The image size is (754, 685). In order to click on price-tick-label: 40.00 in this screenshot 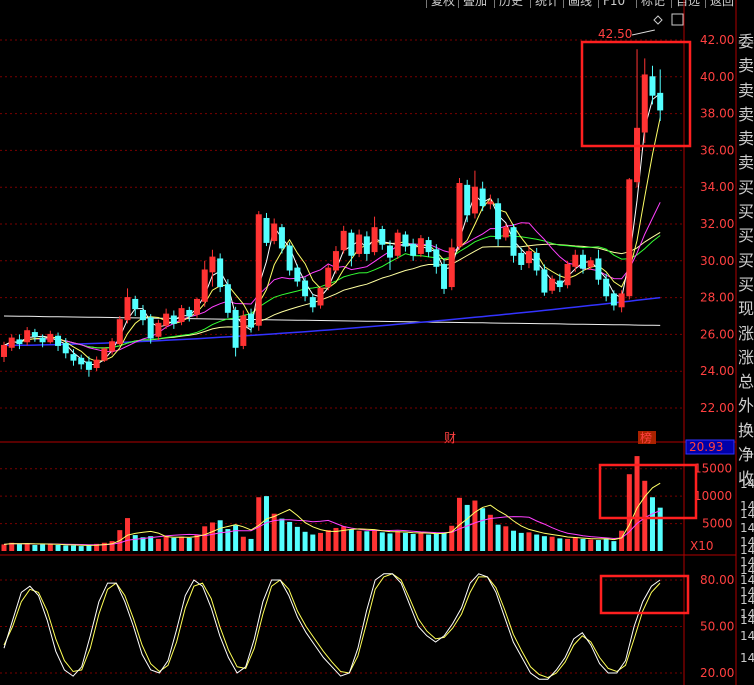, I will do `click(717, 77)`.